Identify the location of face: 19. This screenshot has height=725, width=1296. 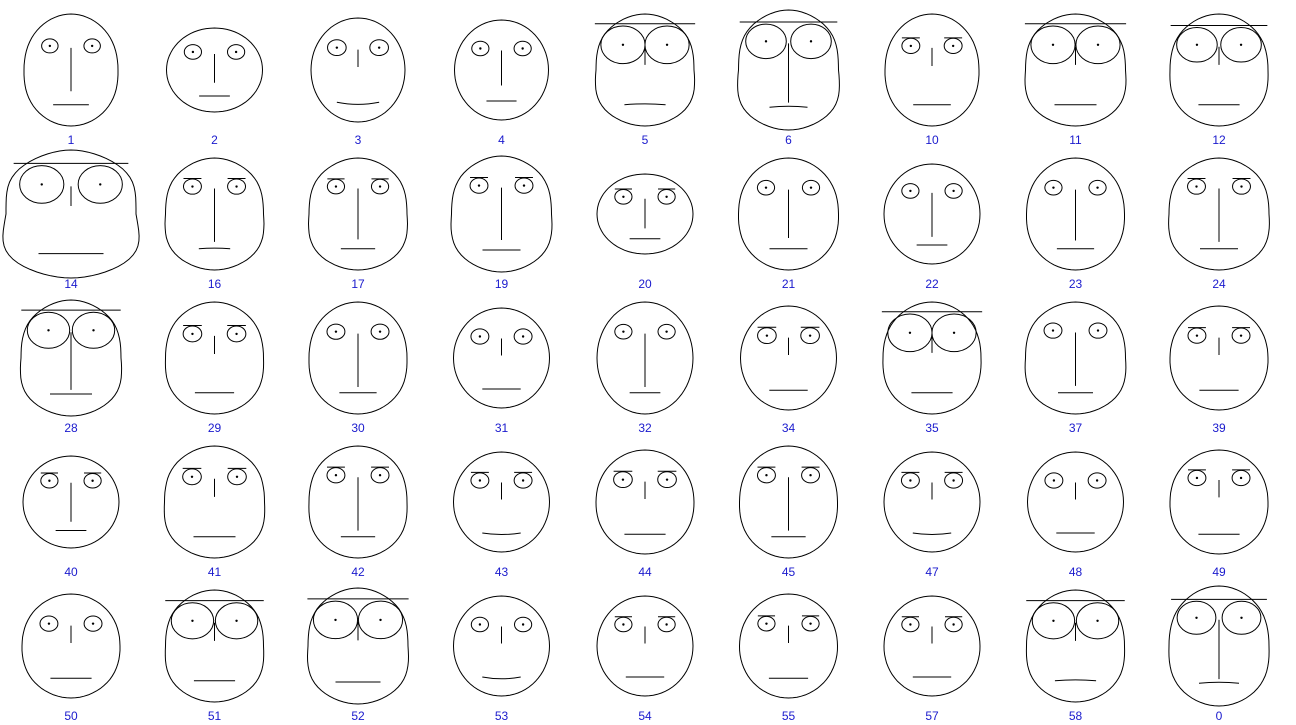
(501, 223).